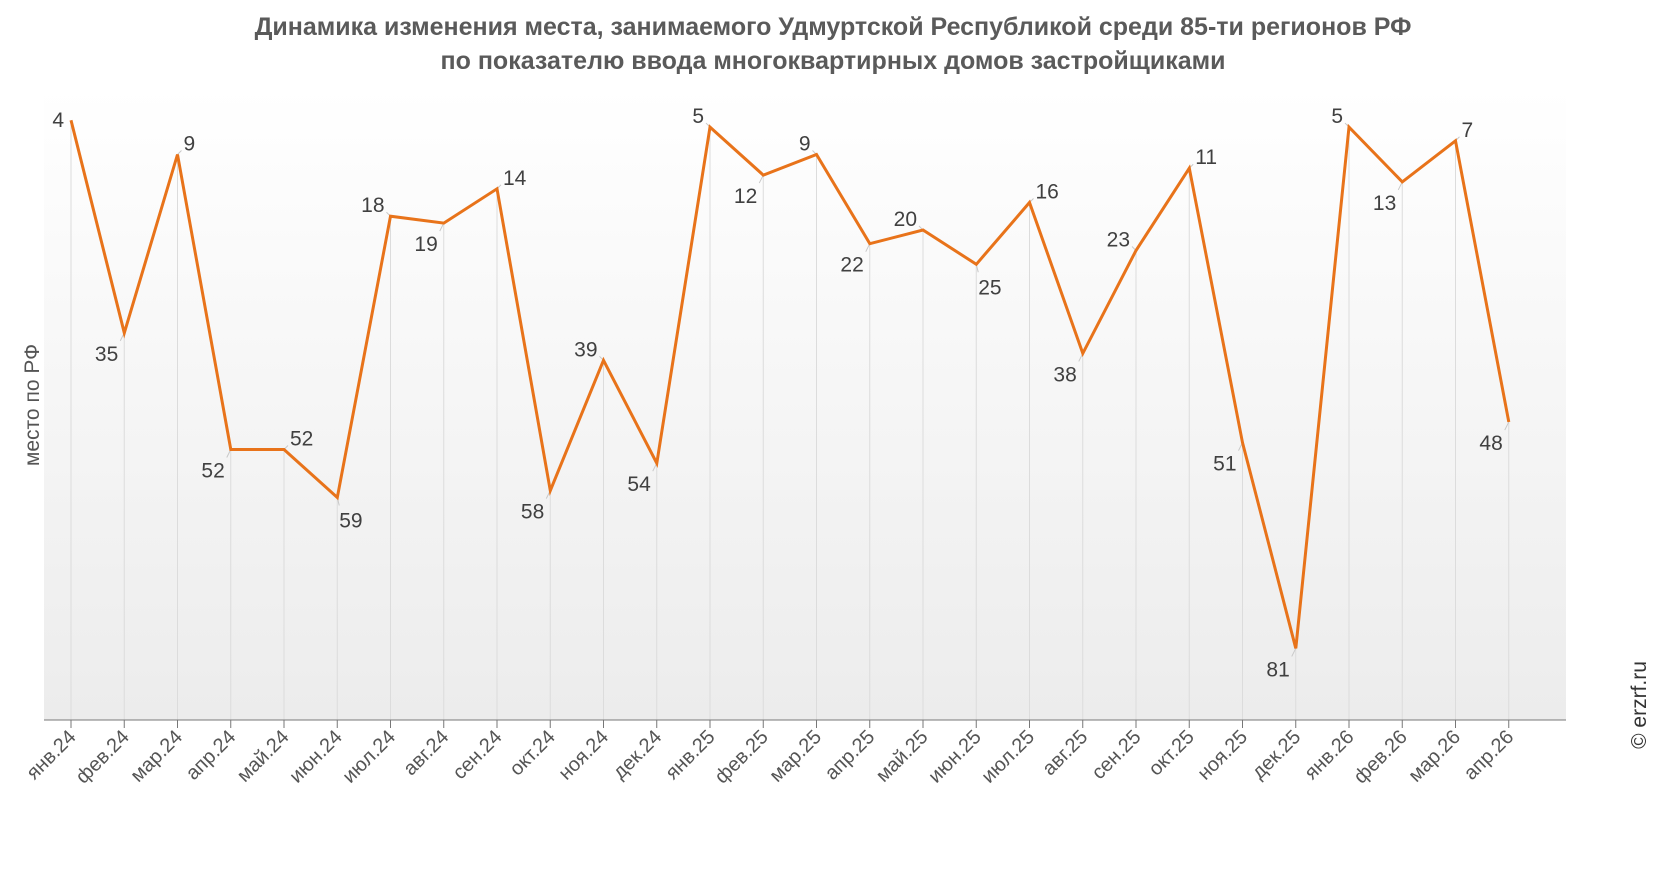 The height and width of the screenshot is (872, 1666). Describe the element at coordinates (850, 755) in the screenshot. I see `x-tick-label: апр.25` at that location.